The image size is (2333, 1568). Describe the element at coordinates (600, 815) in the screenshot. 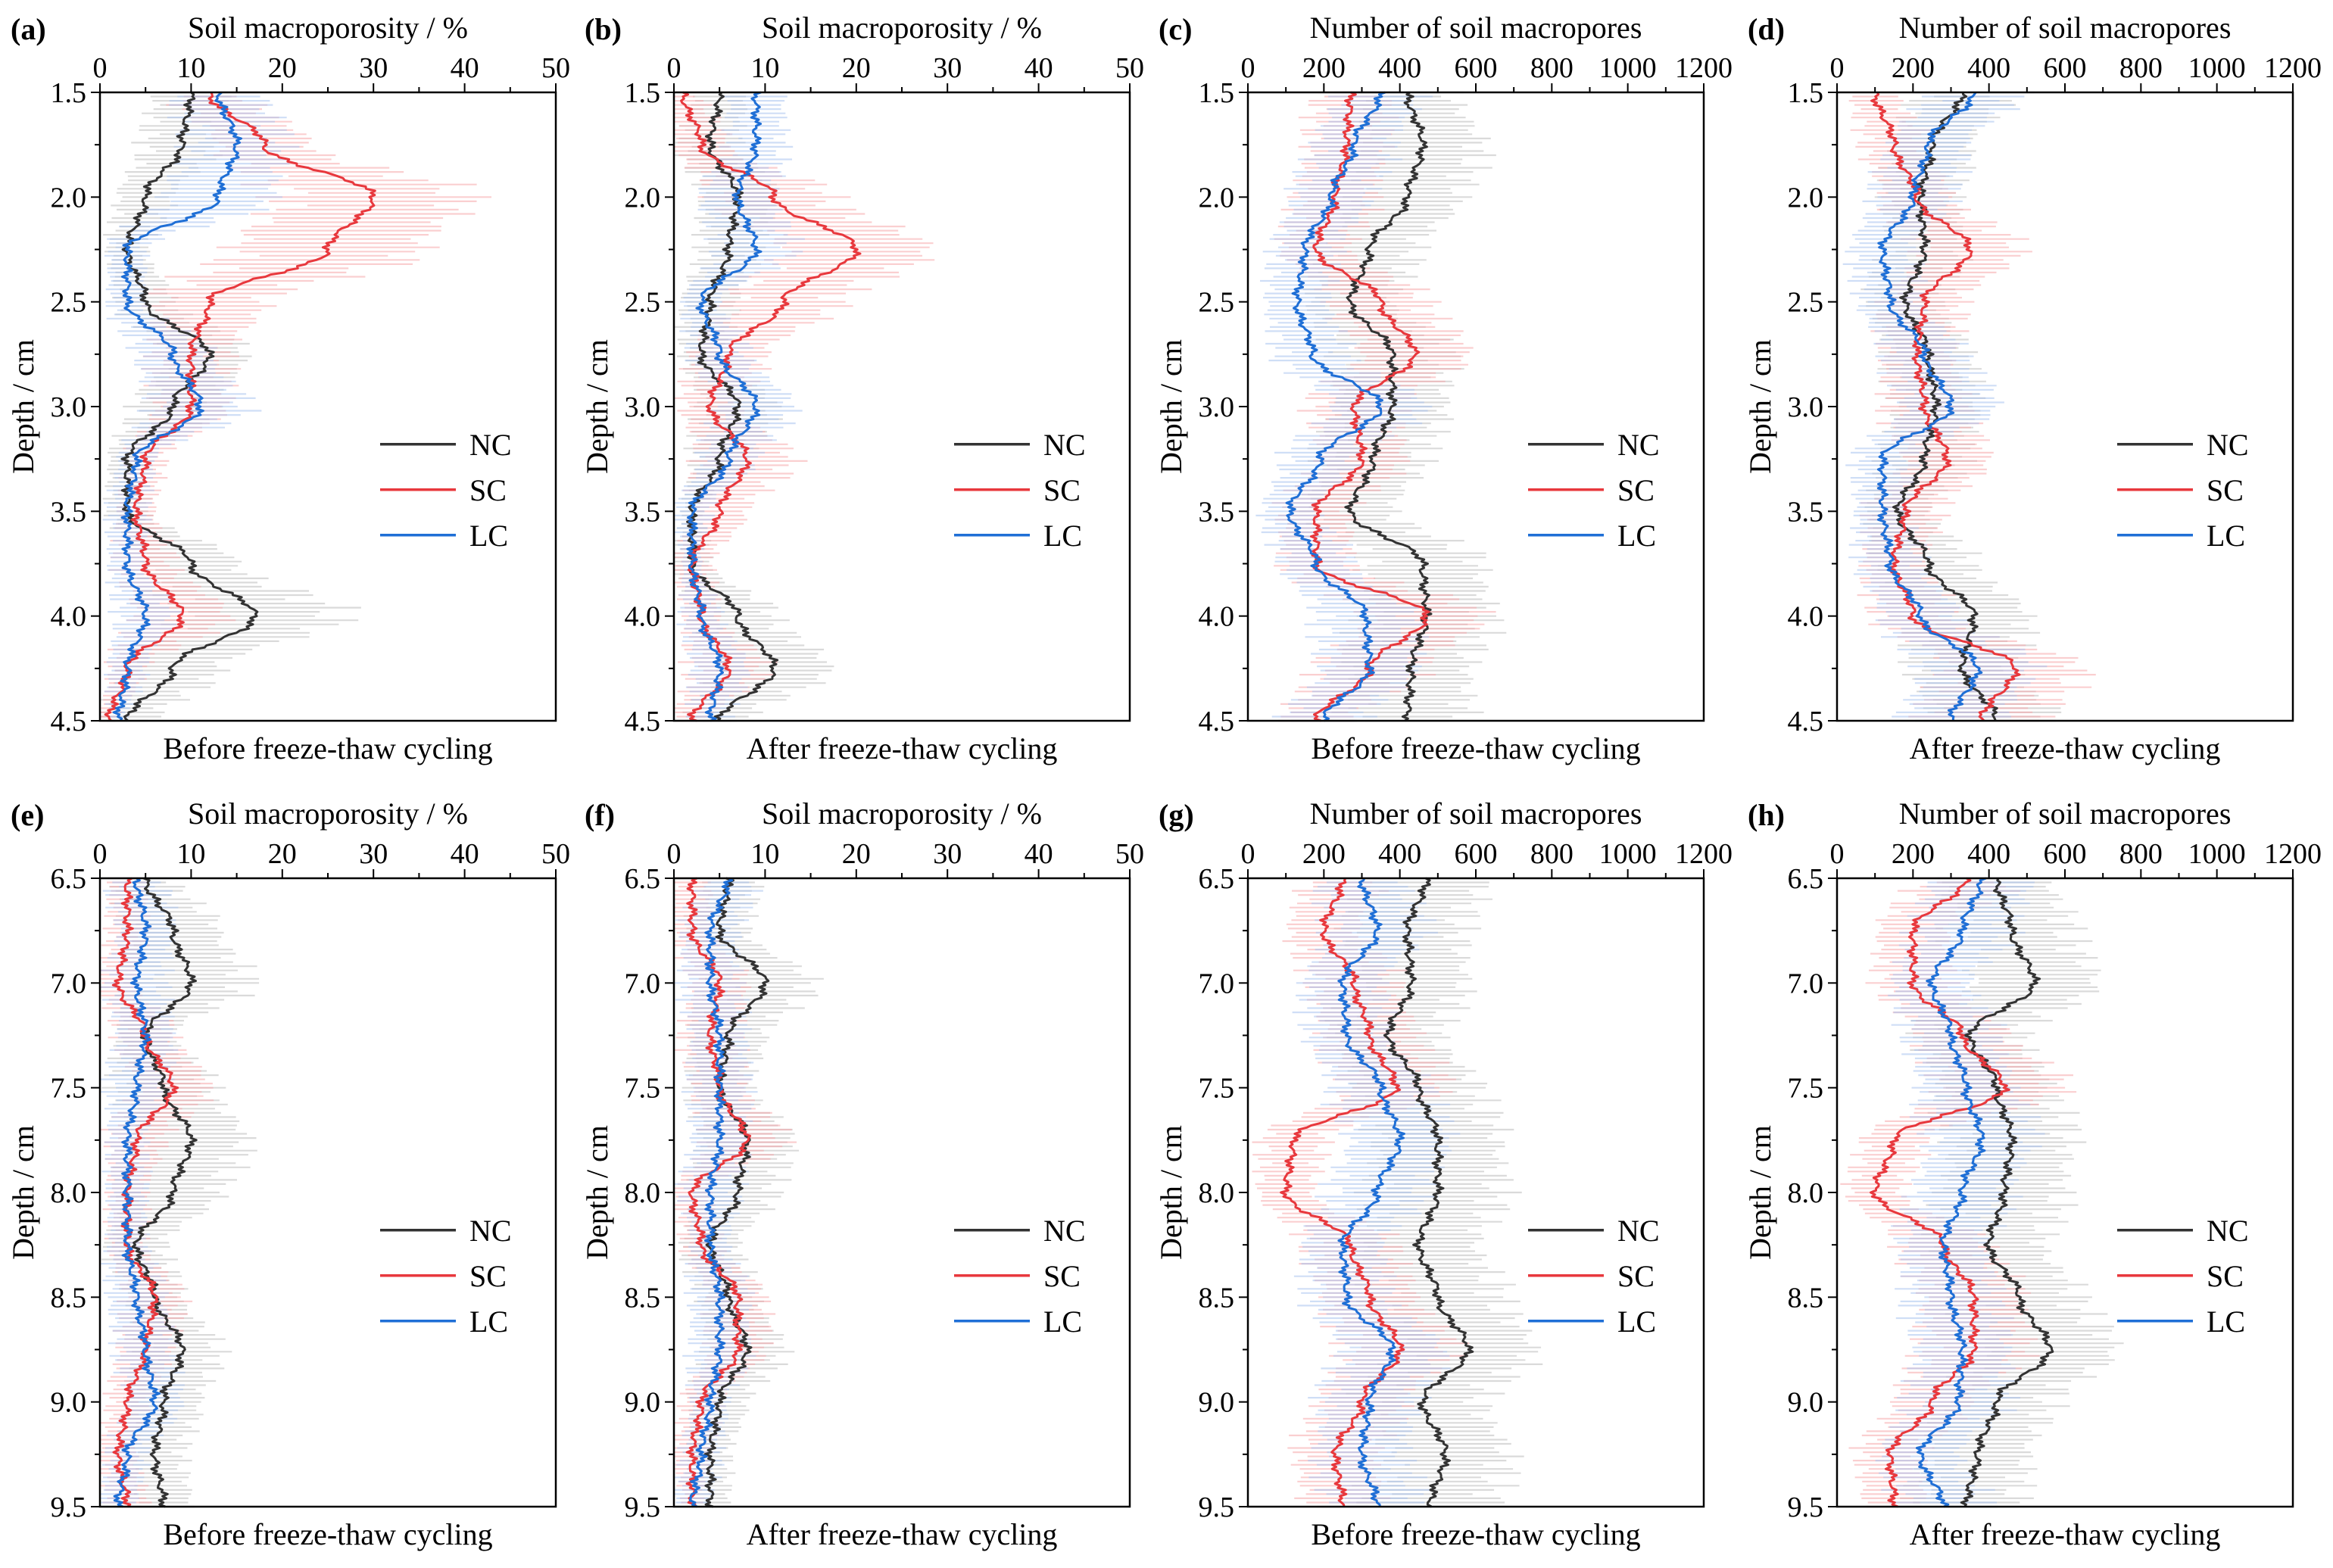

I see `panel-label: (f)` at that location.